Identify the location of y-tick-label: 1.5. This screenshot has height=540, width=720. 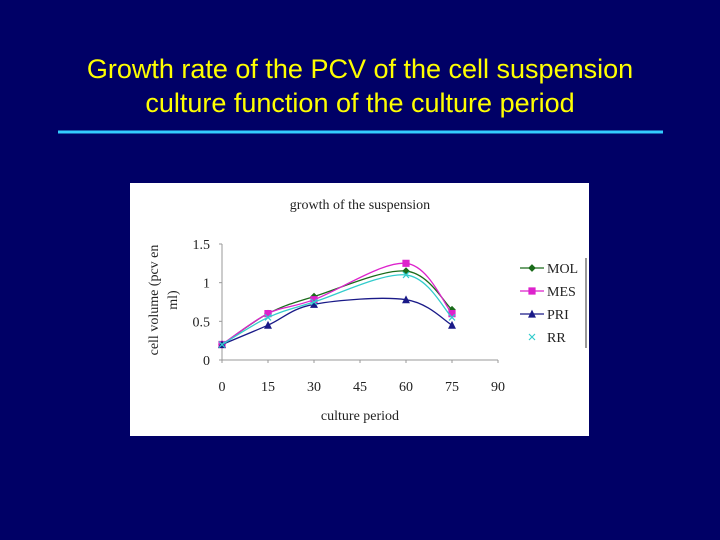
(202, 245).